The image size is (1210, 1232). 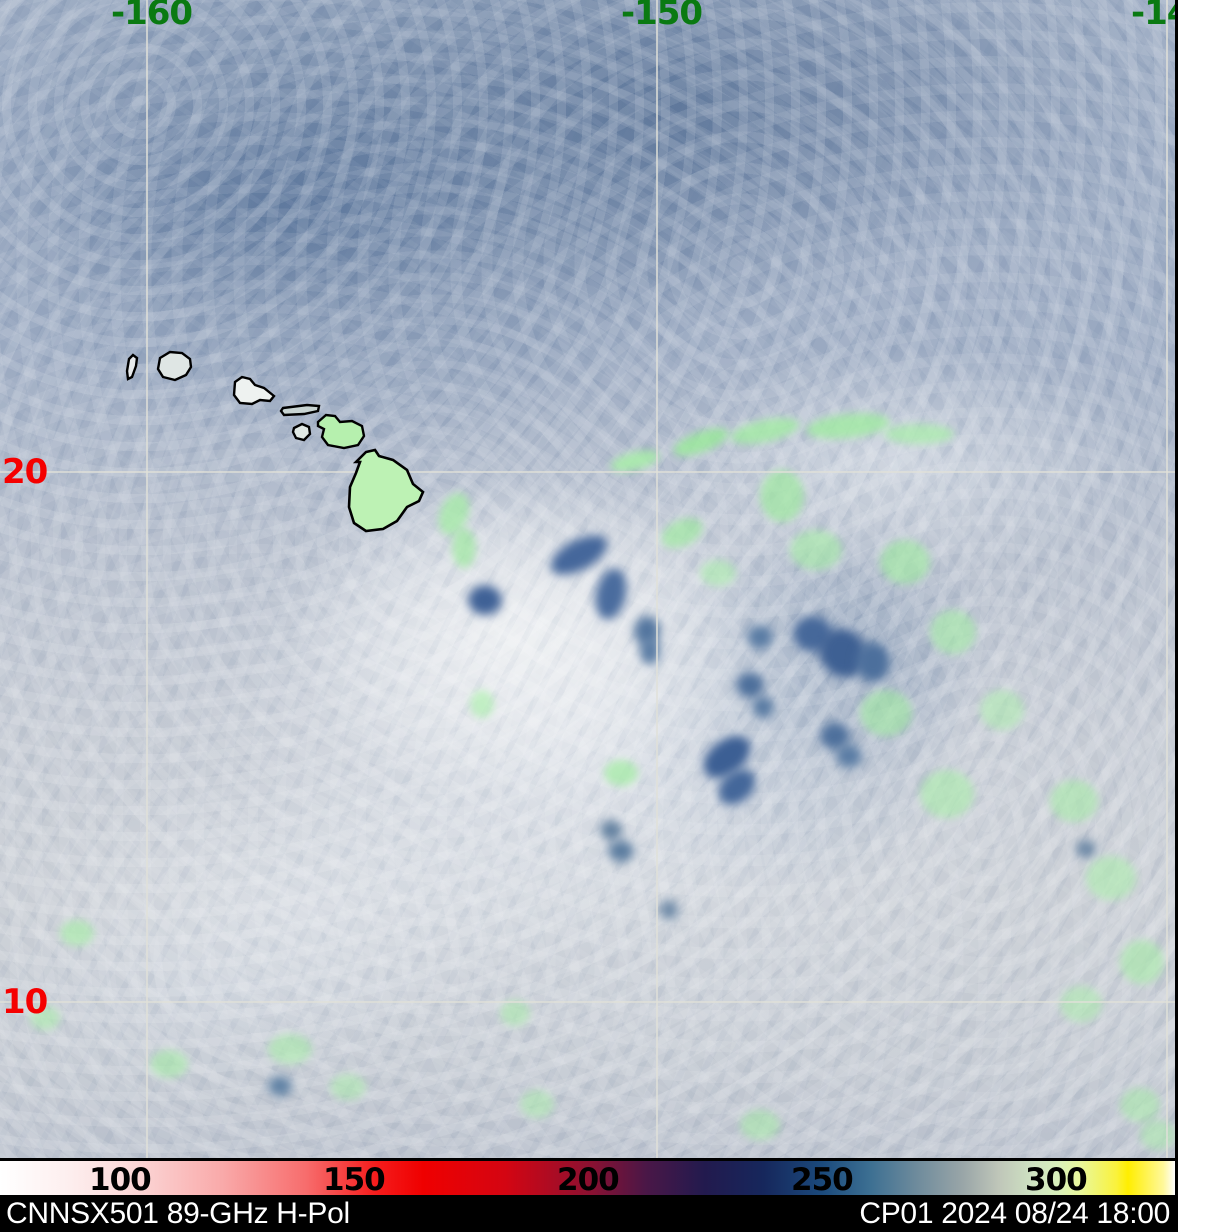 What do you see at coordinates (662, 16) in the screenshot?
I see `lon-label--150: -150` at bounding box center [662, 16].